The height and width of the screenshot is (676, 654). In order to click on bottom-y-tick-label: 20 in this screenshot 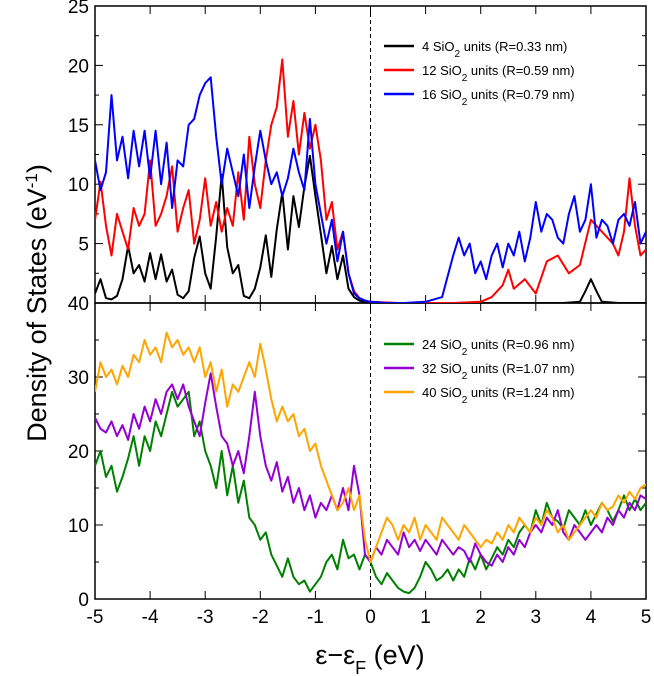, I will do `click(78, 452)`.